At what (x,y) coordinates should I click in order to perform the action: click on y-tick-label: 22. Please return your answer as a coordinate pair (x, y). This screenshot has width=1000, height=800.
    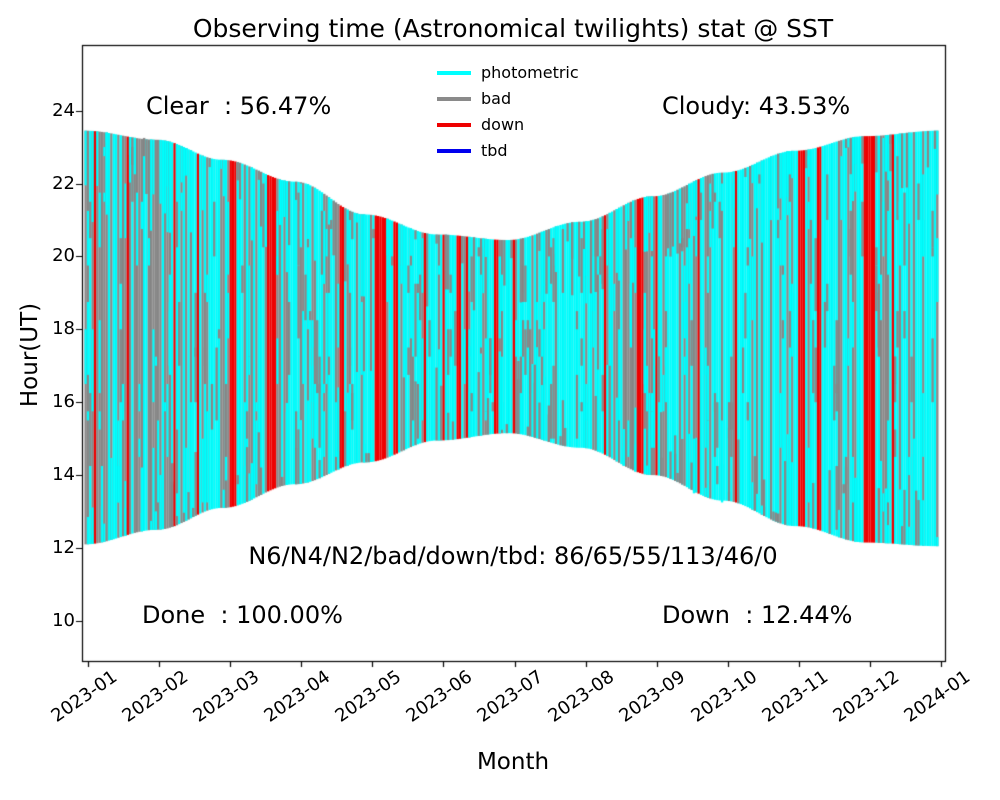
    Looking at the image, I should click on (63, 183).